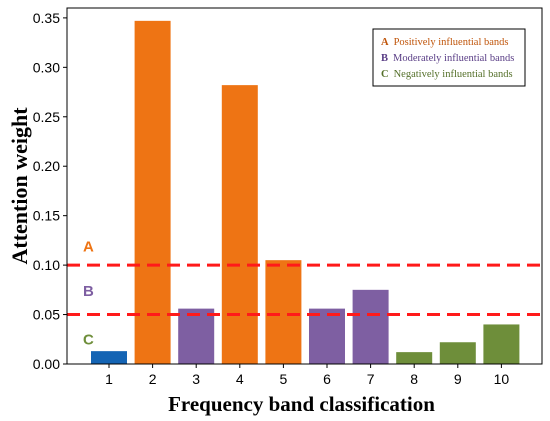 The height and width of the screenshot is (421, 550). I want to click on x-tick-label: 2, so click(153, 379).